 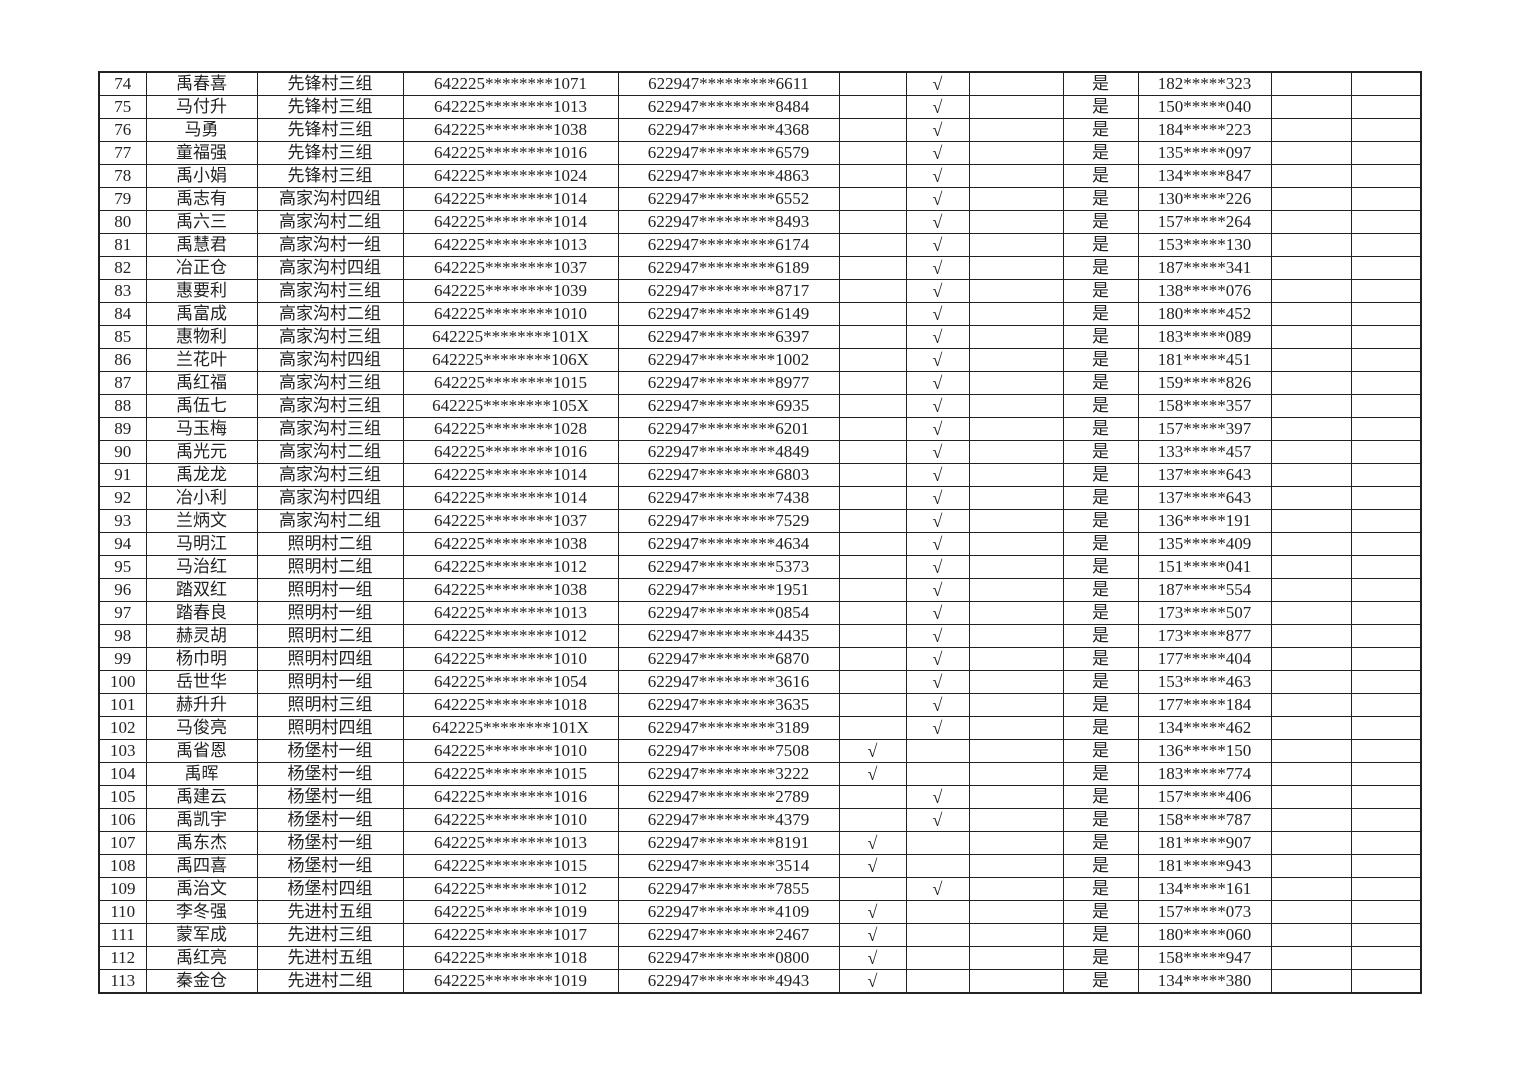 What do you see at coordinates (122, 981) in the screenshot?
I see `row-number-cell: 113` at bounding box center [122, 981].